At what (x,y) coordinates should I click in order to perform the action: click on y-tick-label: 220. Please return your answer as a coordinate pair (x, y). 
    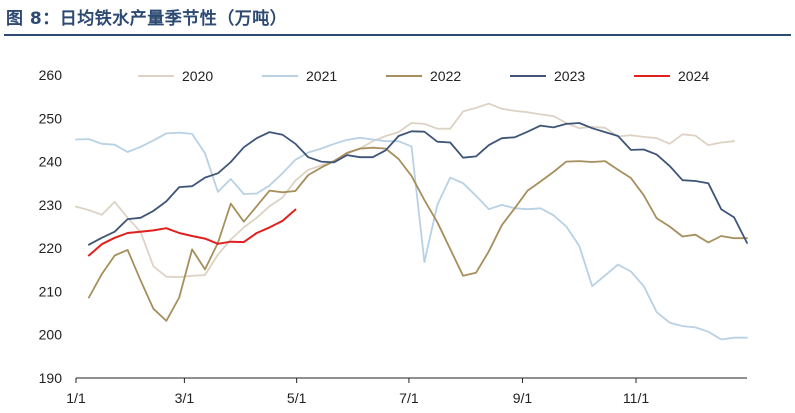
    Looking at the image, I should click on (51, 248).